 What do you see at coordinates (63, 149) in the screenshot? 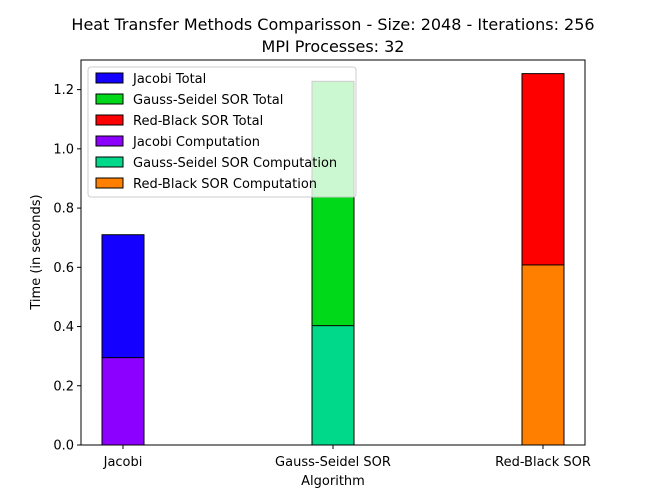
I see `y-tick-label: 1.0` at bounding box center [63, 149].